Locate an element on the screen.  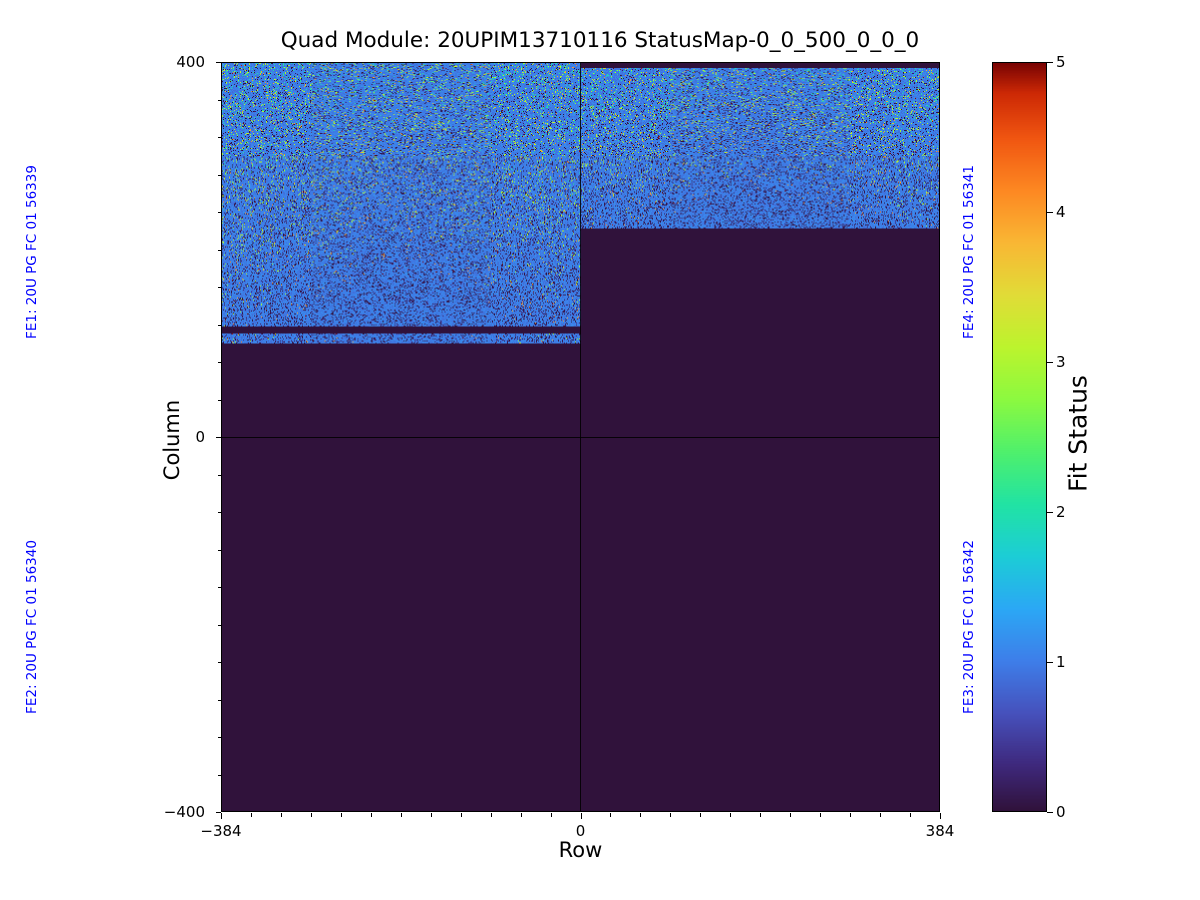
x-tick-label: 384 is located at coordinates (940, 831).